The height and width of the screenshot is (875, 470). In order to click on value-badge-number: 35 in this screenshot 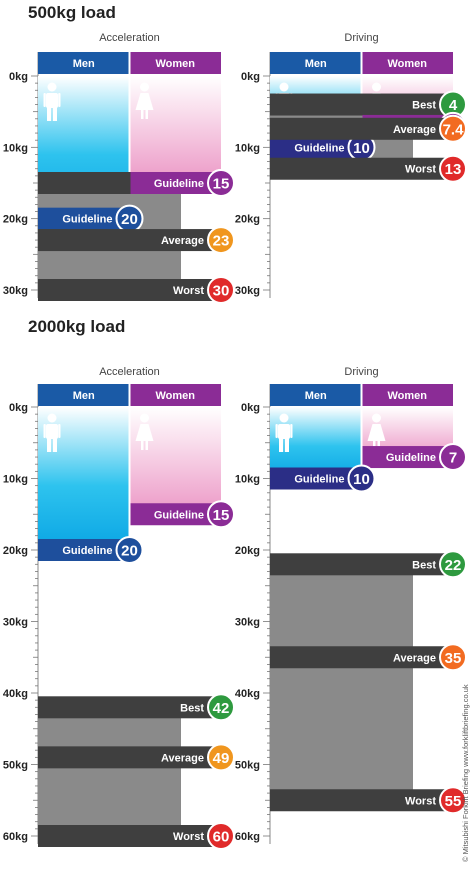, I will do `click(453, 658)`.